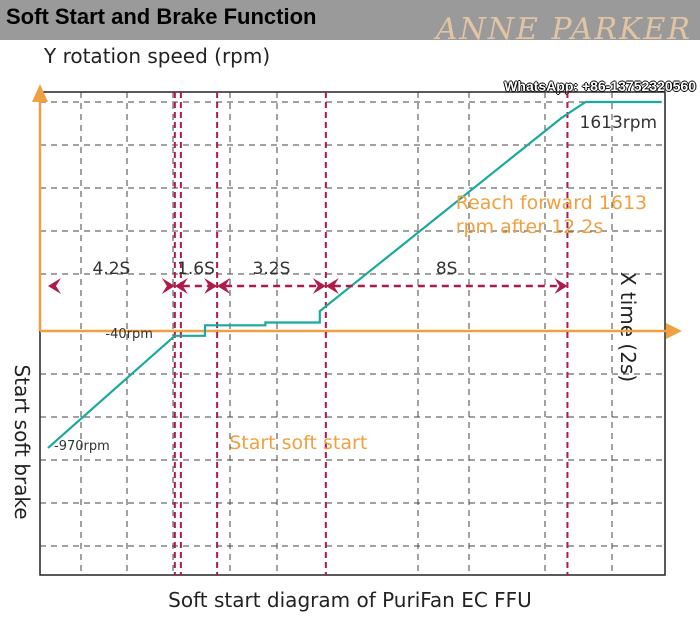 This screenshot has height=620, width=700. I want to click on interval-label: 1.6S, so click(196, 269).